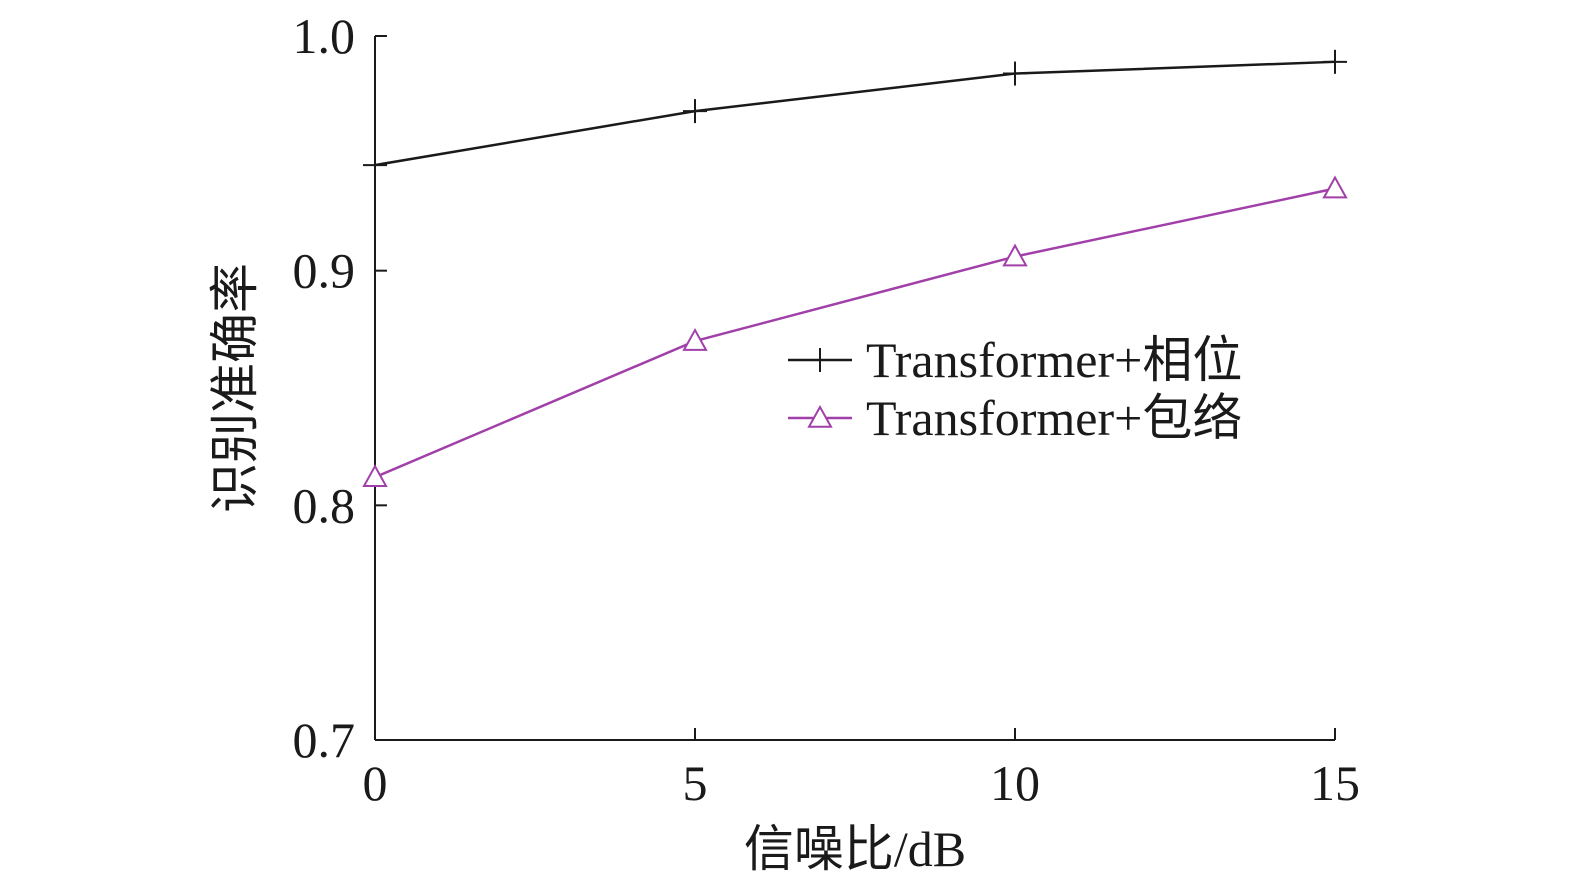 The height and width of the screenshot is (894, 1575). What do you see at coordinates (861, 769) in the screenshot?
I see `x-ticks: 0 5 10 15` at bounding box center [861, 769].